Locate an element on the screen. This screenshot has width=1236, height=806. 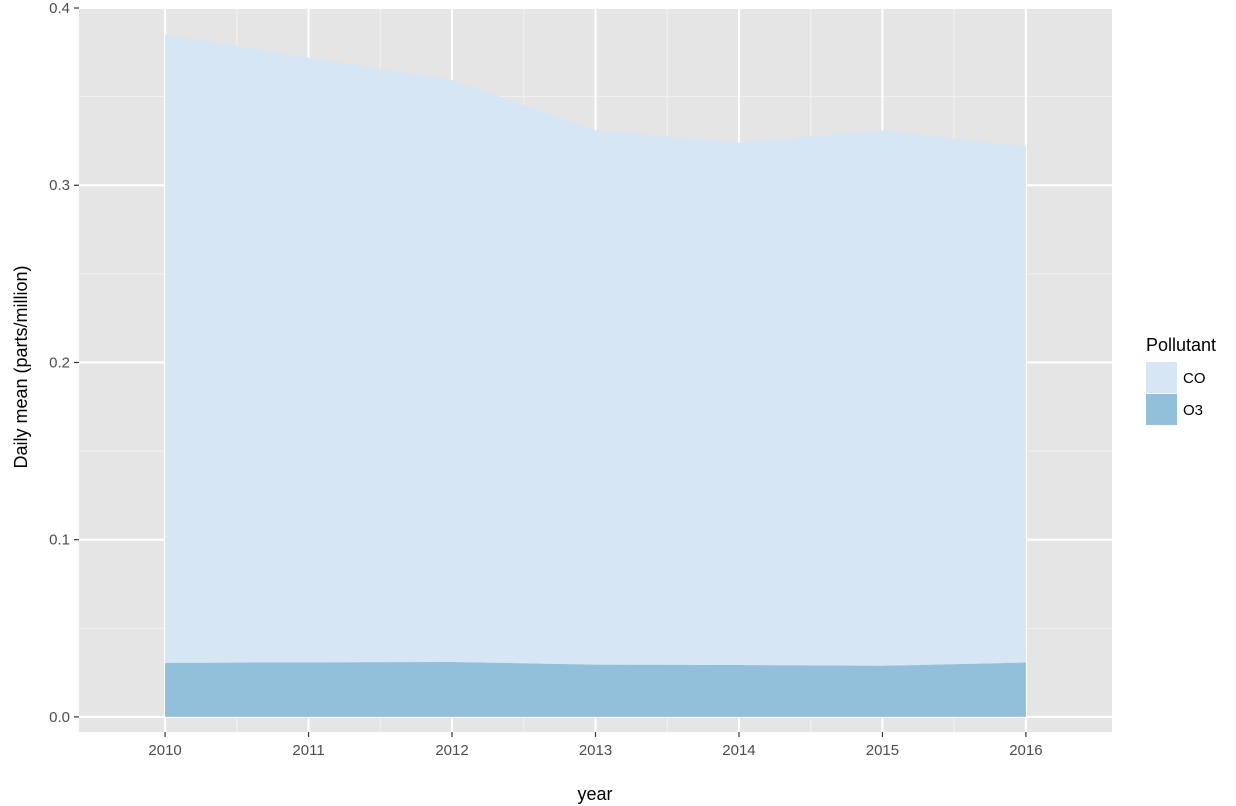
legend-label-co: CO is located at coordinates (1194, 378).